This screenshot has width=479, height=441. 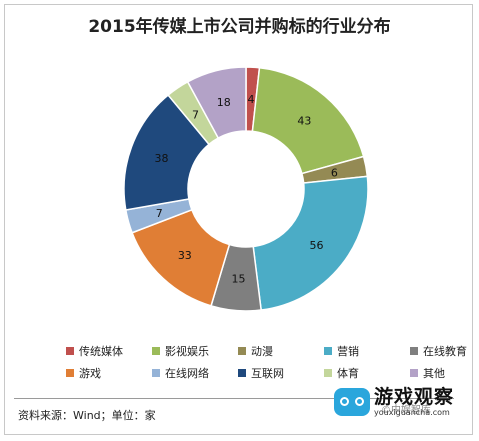 I want to click on slice-其他, so click(x=216, y=103).